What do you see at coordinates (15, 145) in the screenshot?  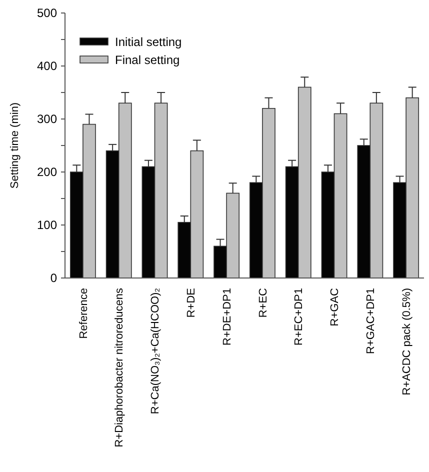 I see `y-axis-title: Setting time (min)` at bounding box center [15, 145].